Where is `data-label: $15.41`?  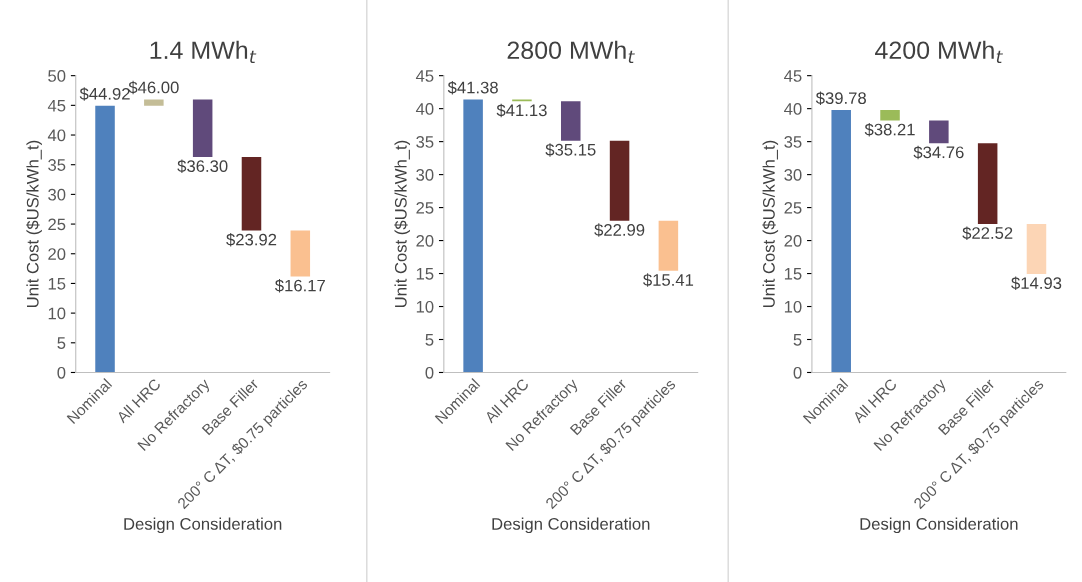
data-label: $15.41 is located at coordinates (668, 280).